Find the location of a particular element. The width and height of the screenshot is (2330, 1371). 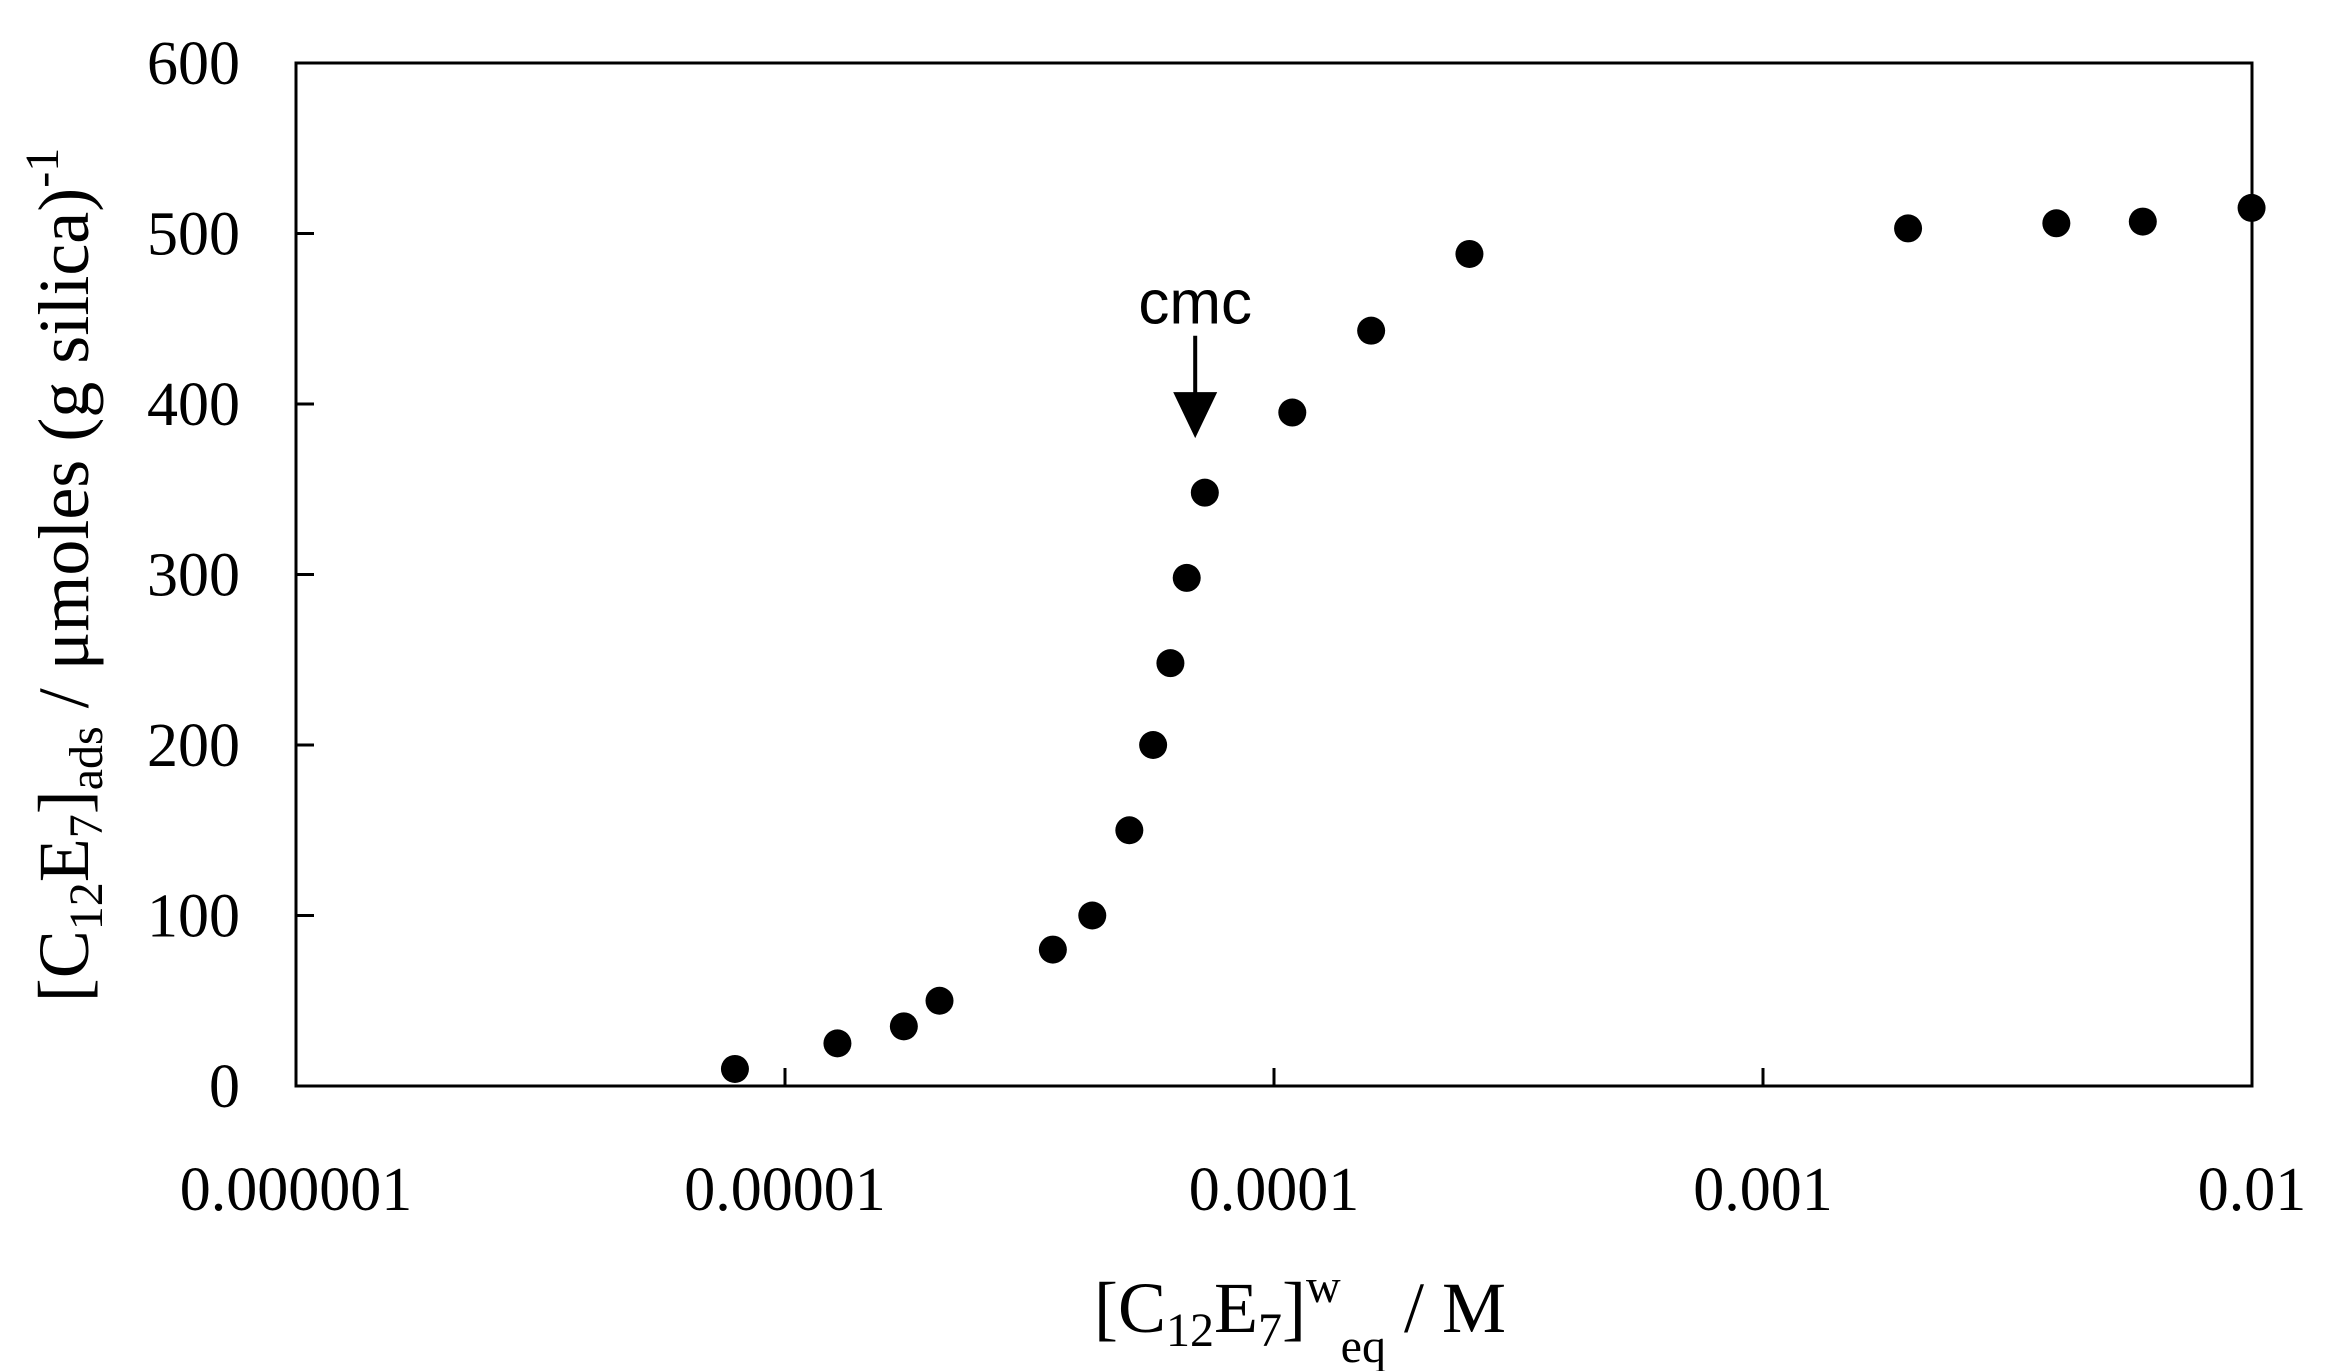

x-axis-title: [C12E7]weq / M is located at coordinates (1300, 1315).